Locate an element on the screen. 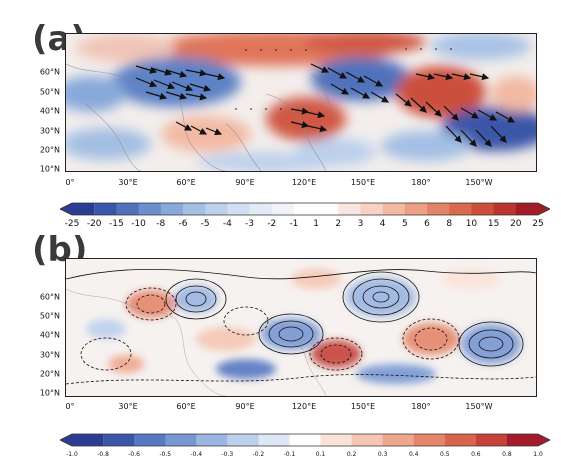 This screenshot has height=472, width=561. colorbar-tick-label: 0.4 is located at coordinates (413, 454).